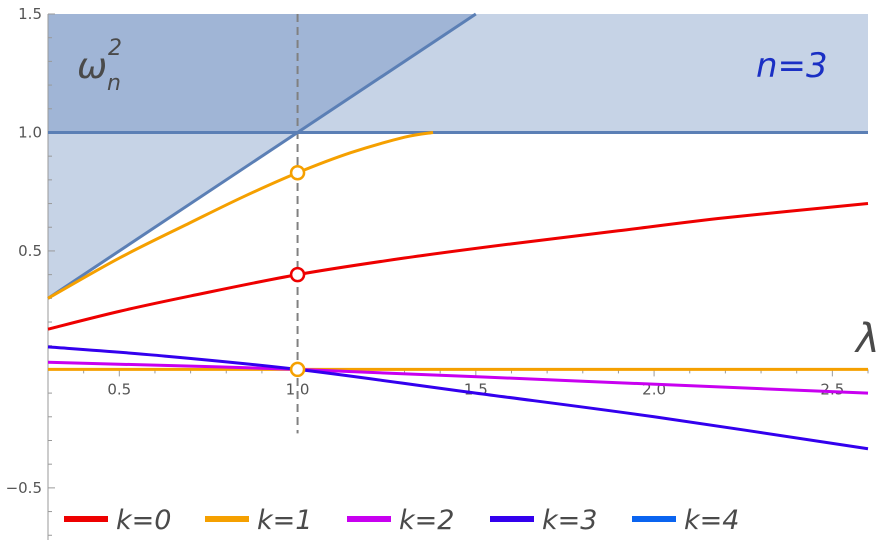  Describe the element at coordinates (262, 73) in the screenshot. I see `region-overlap` at that location.